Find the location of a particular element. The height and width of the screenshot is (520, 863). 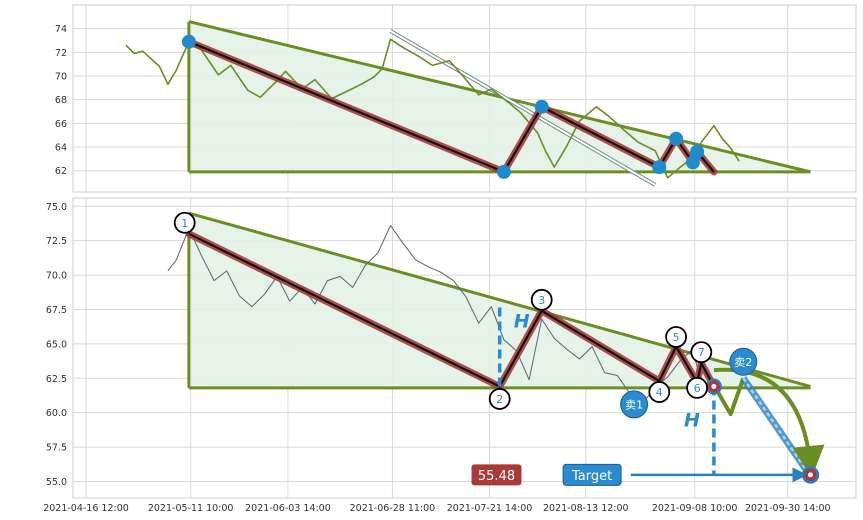

bottom-y-tick-label: 72.5 is located at coordinates (56, 241).